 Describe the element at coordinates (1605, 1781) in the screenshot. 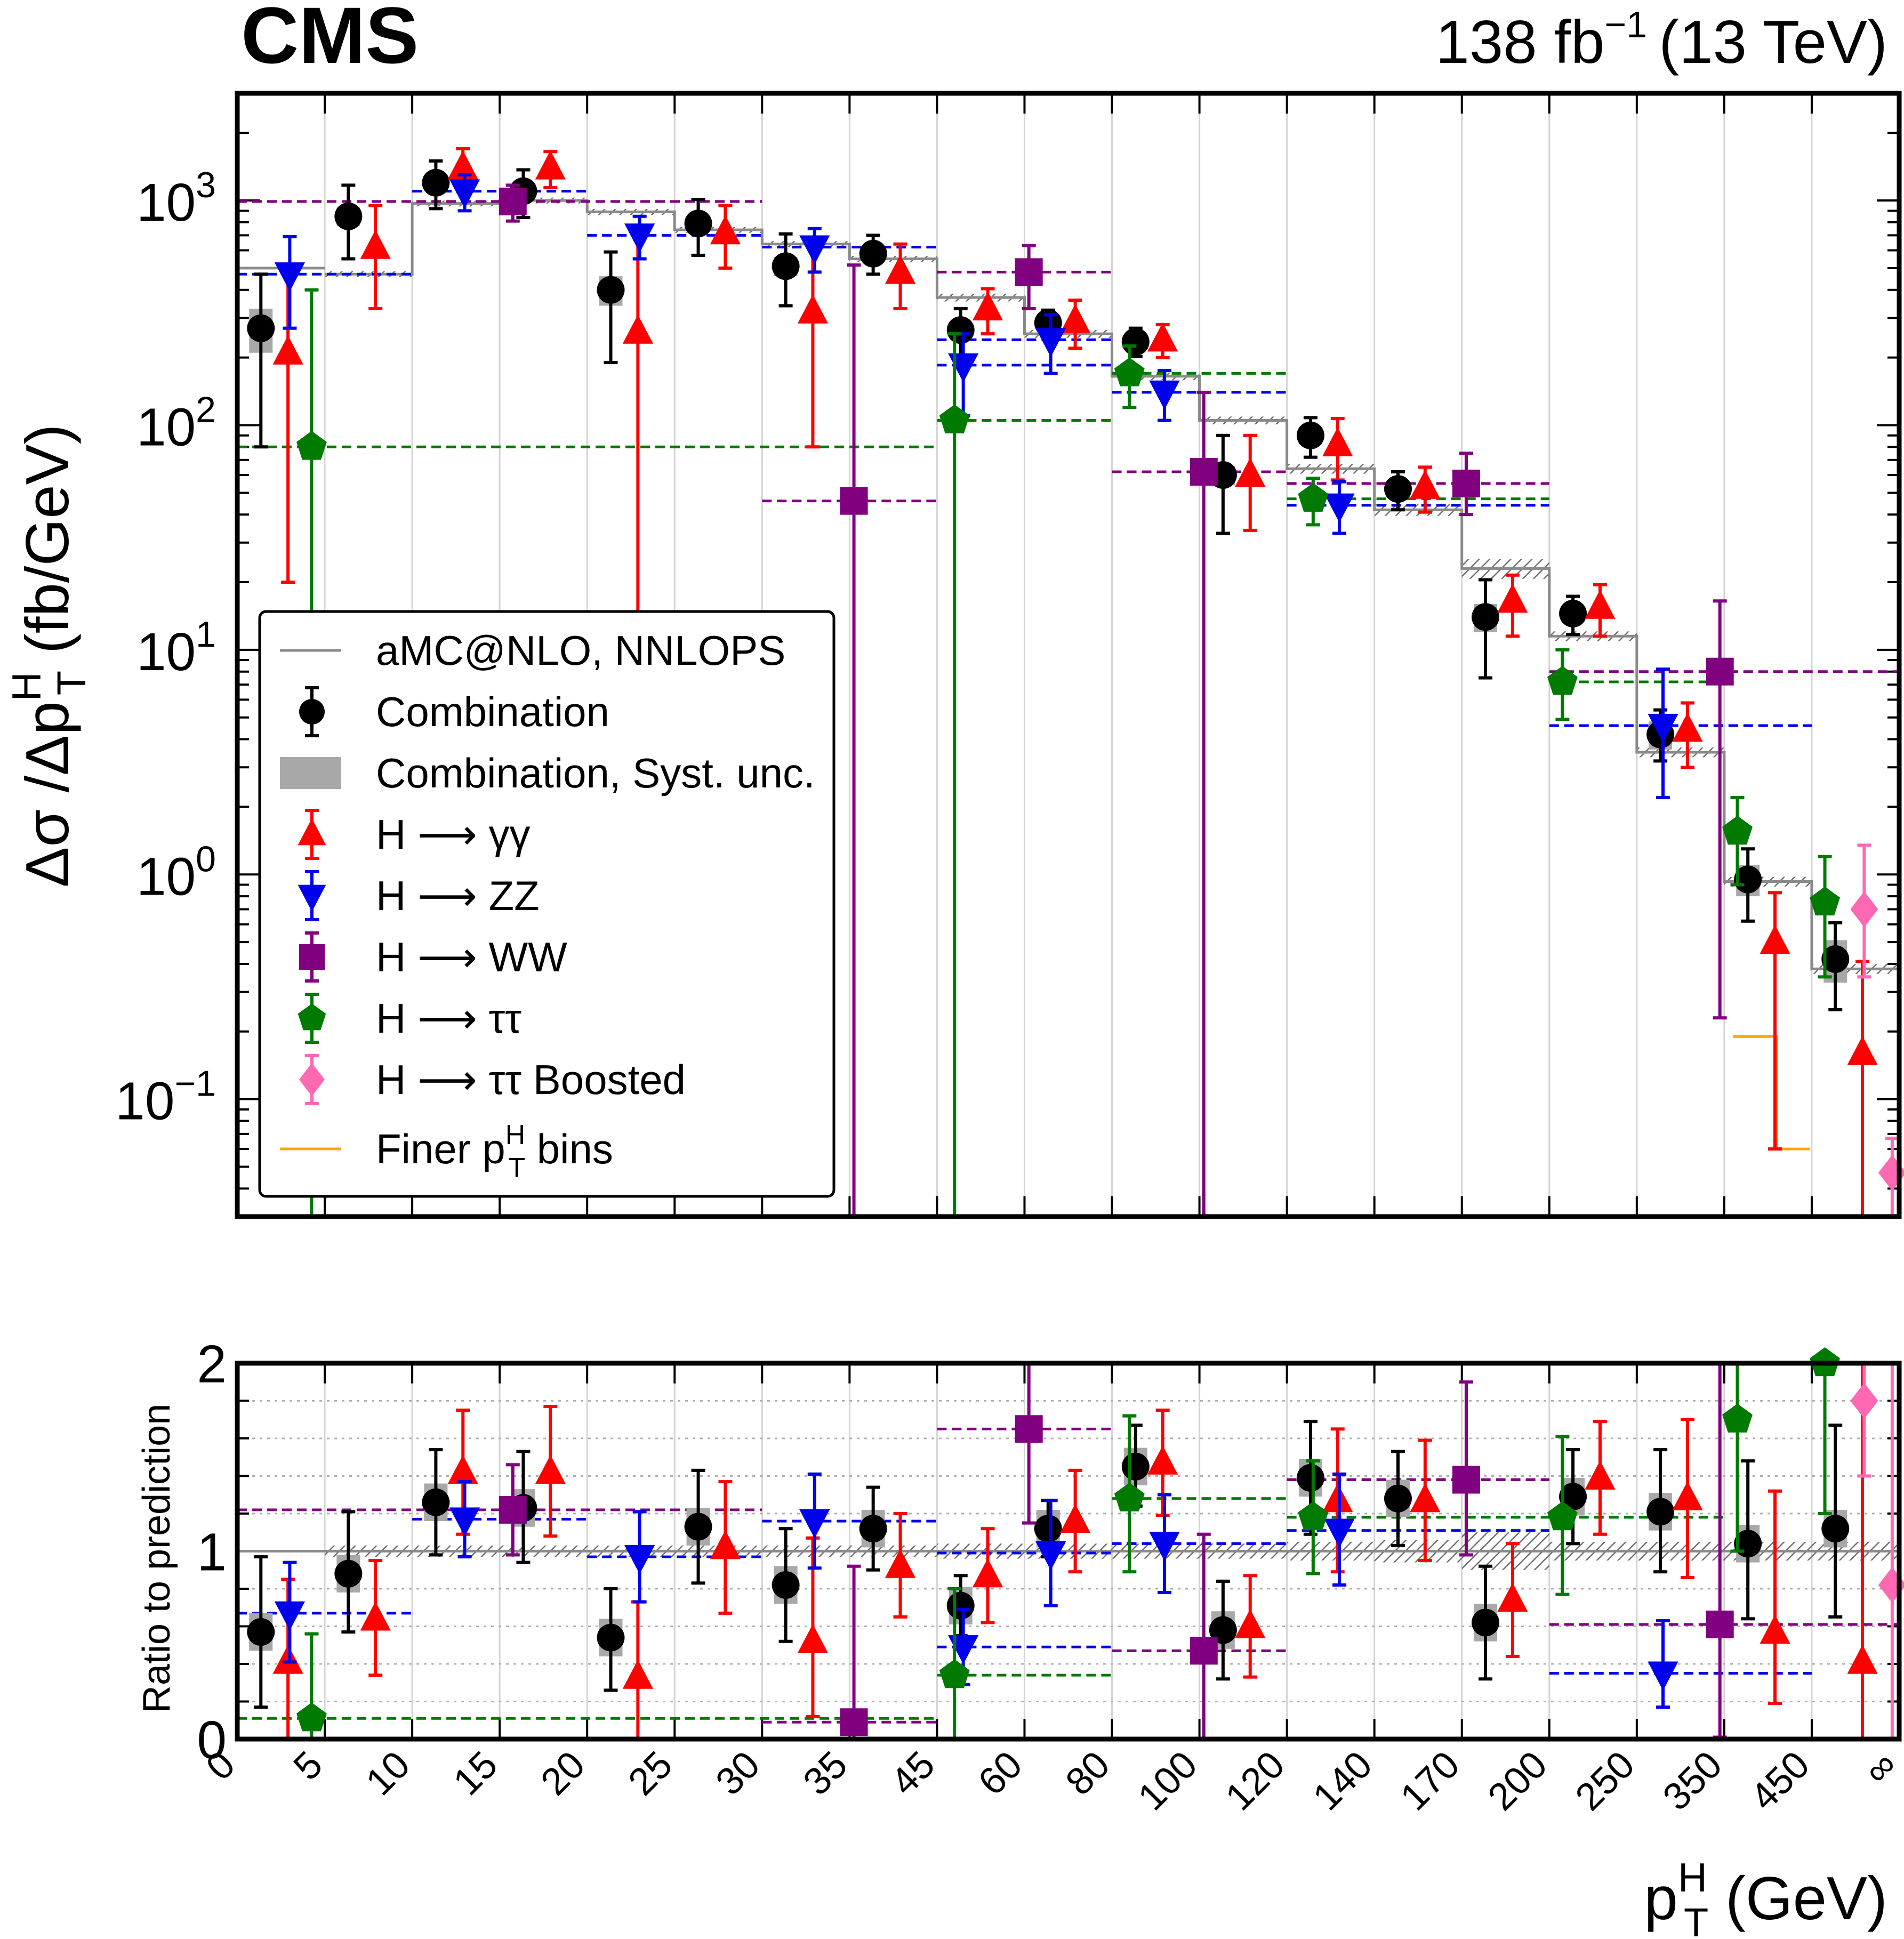

I see `x-tick-label: 250` at that location.